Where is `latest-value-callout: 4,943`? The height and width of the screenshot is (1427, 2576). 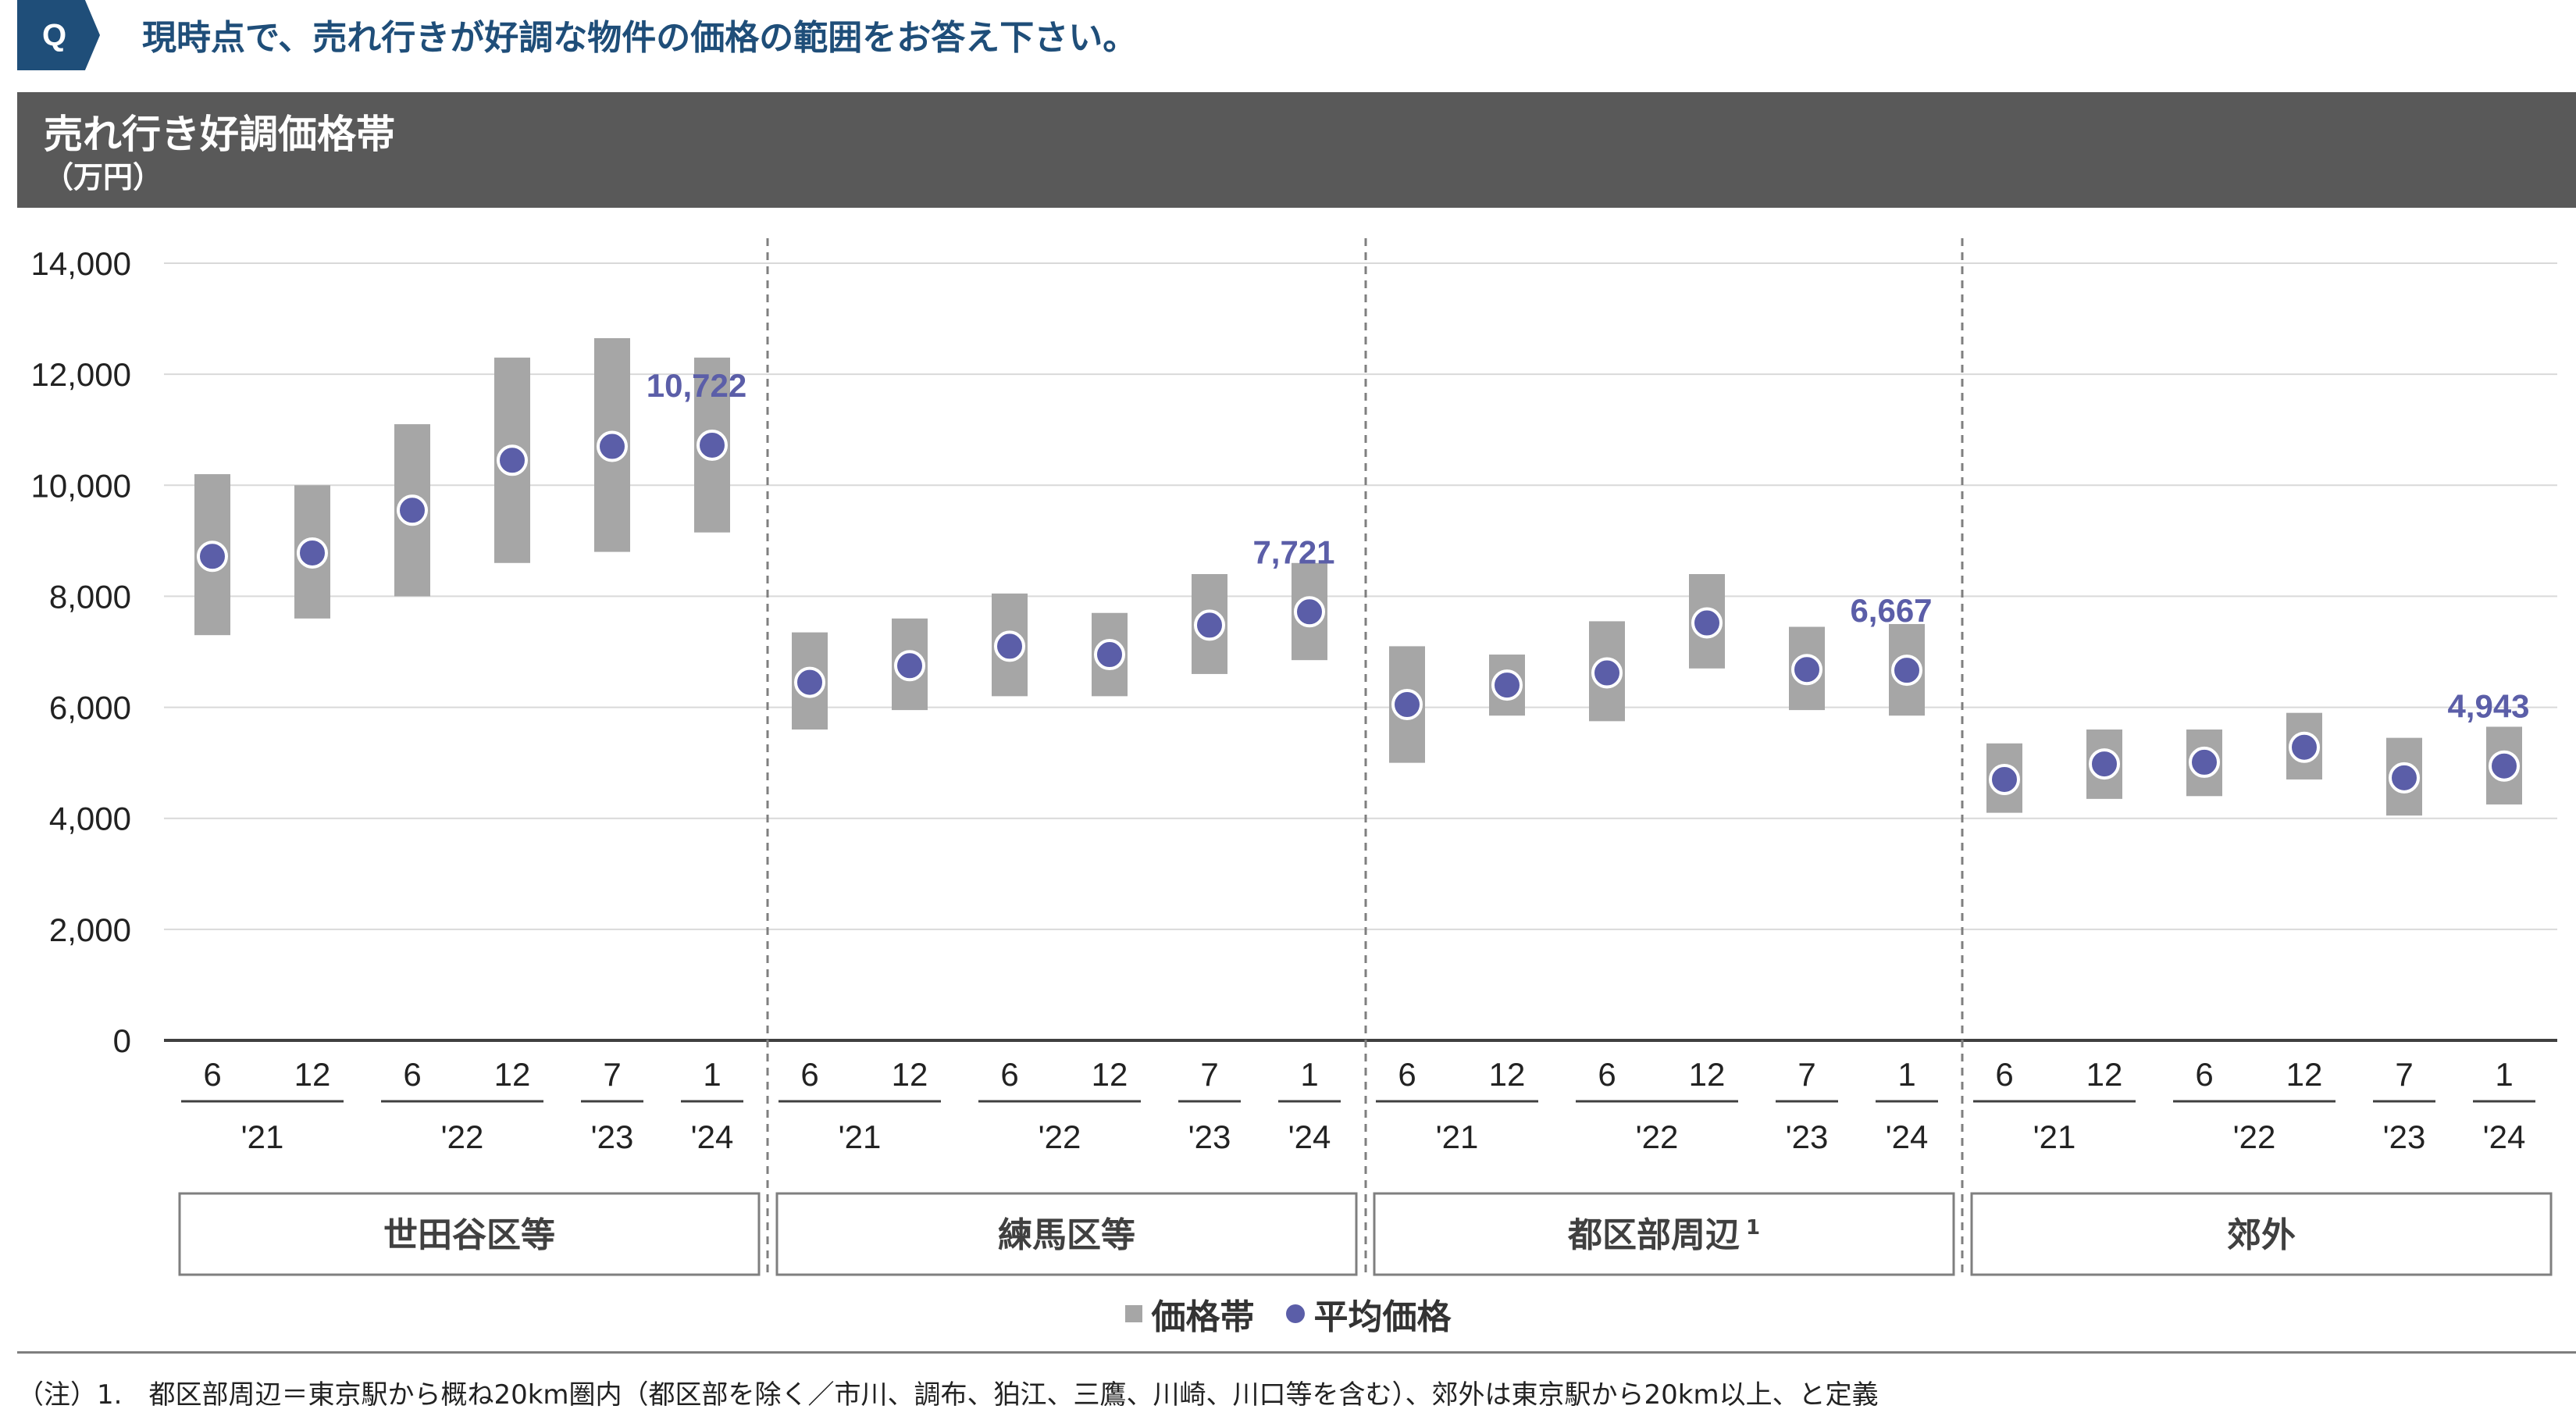 latest-value-callout: 4,943 is located at coordinates (2488, 707).